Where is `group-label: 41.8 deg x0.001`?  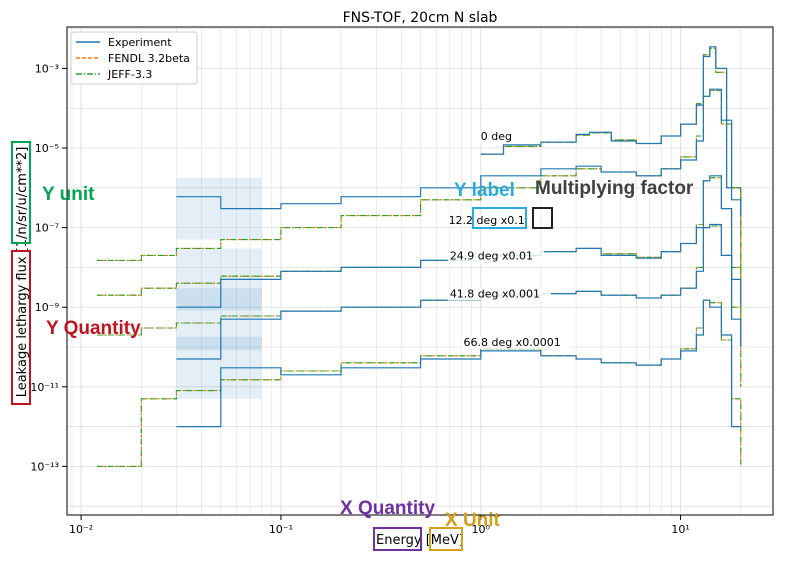
group-label: 41.8 deg x0.001 is located at coordinates (495, 294).